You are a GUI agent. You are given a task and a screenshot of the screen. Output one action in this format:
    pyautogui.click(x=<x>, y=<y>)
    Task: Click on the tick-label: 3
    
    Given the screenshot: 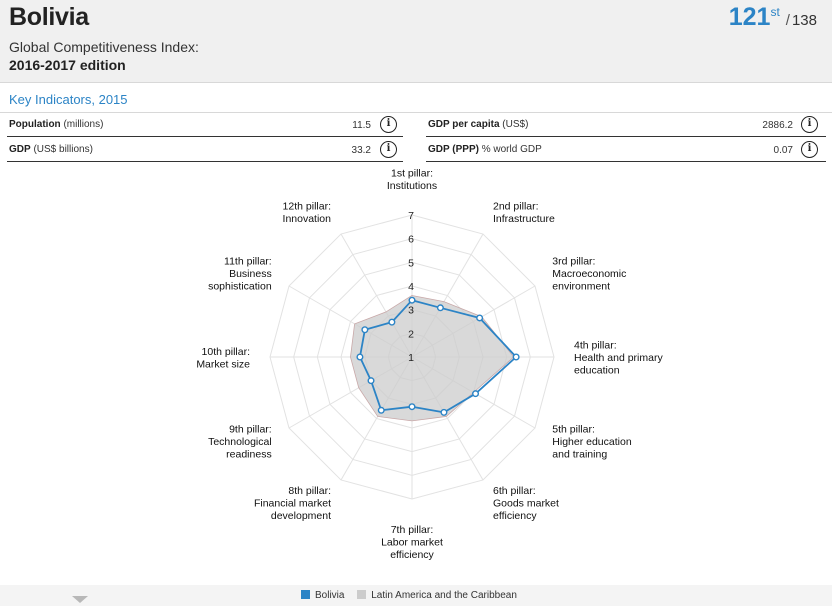 What is the action you would take?
    pyautogui.click(x=411, y=311)
    